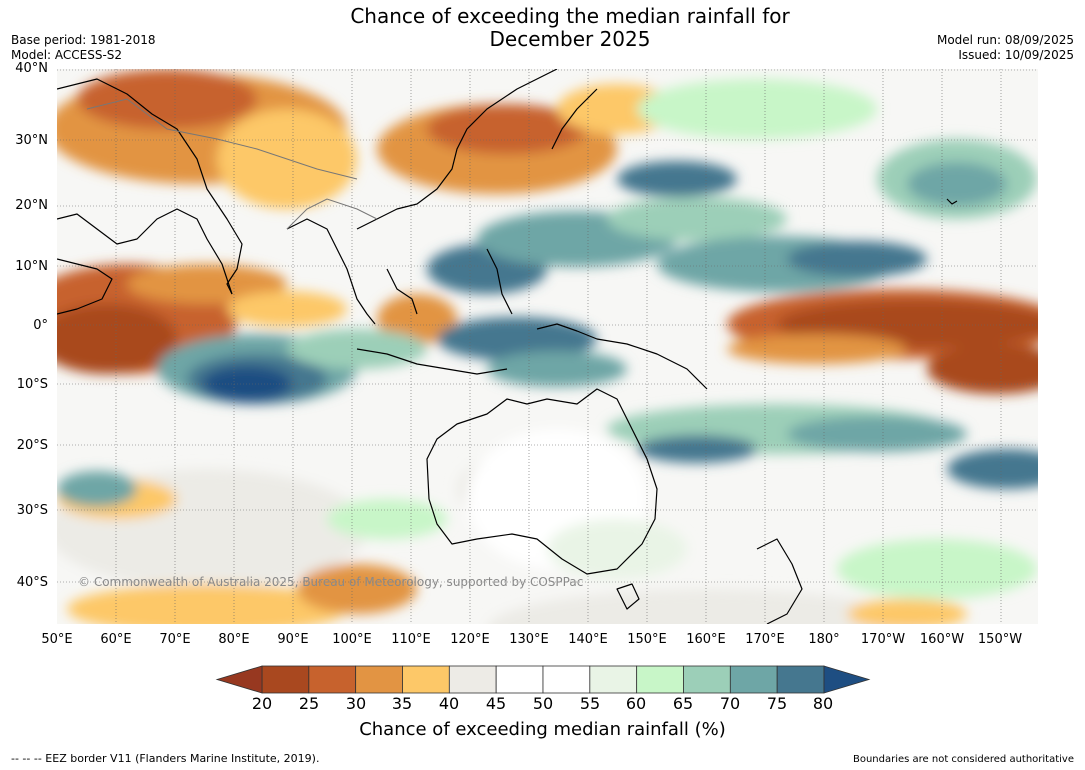 The width and height of the screenshot is (1085, 770). Describe the element at coordinates (457, 149) in the screenshot. I see `china-coast` at that location.